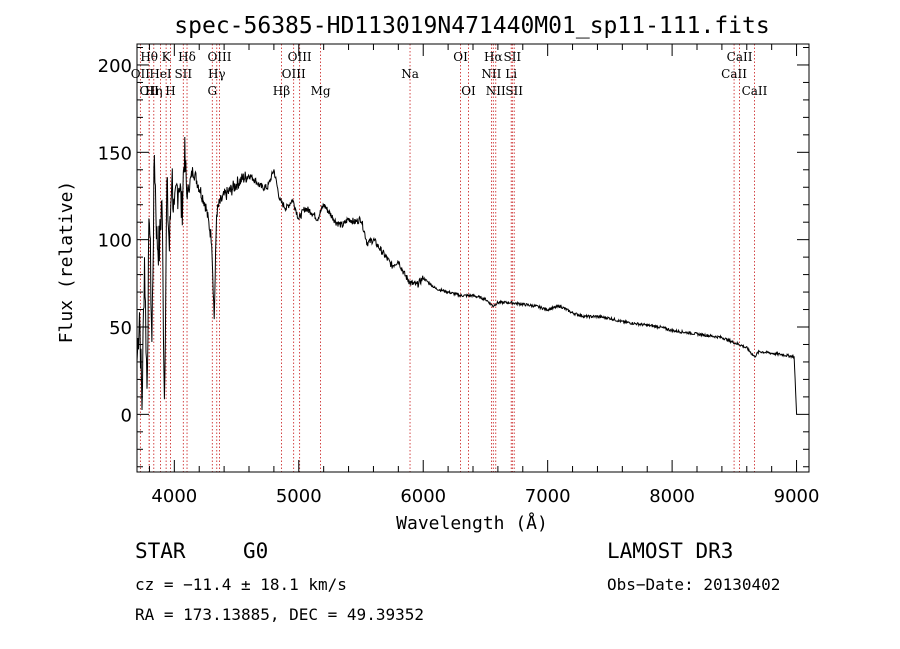 Image resolution: width=900 pixels, height=649 pixels. I want to click on x-tick-label: 8000, so click(672, 496).